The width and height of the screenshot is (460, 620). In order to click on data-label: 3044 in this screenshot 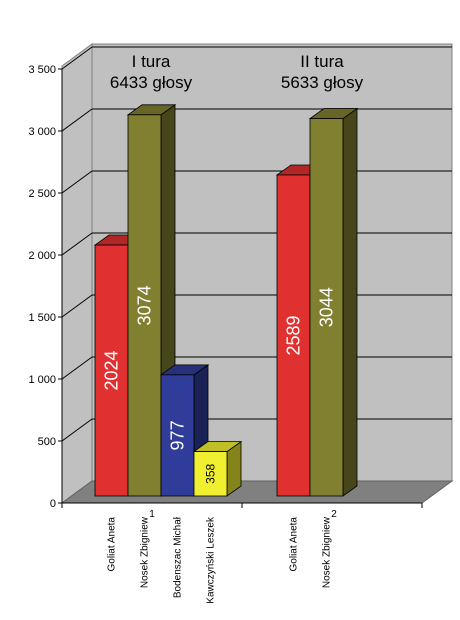, I will do `click(327, 307)`.